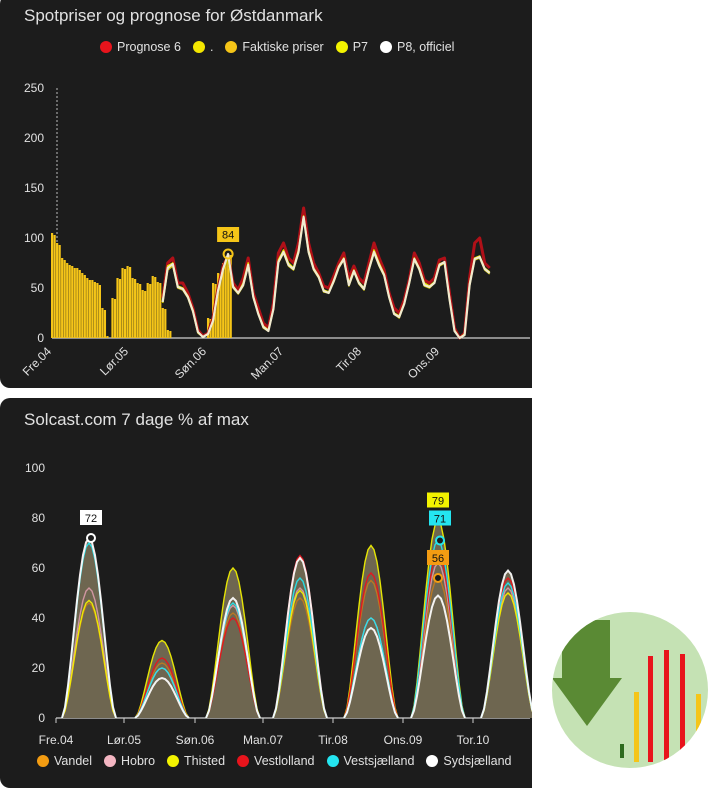 The width and height of the screenshot is (715, 788). What do you see at coordinates (276, 761) in the screenshot?
I see `legend-item: Vestlolland` at bounding box center [276, 761].